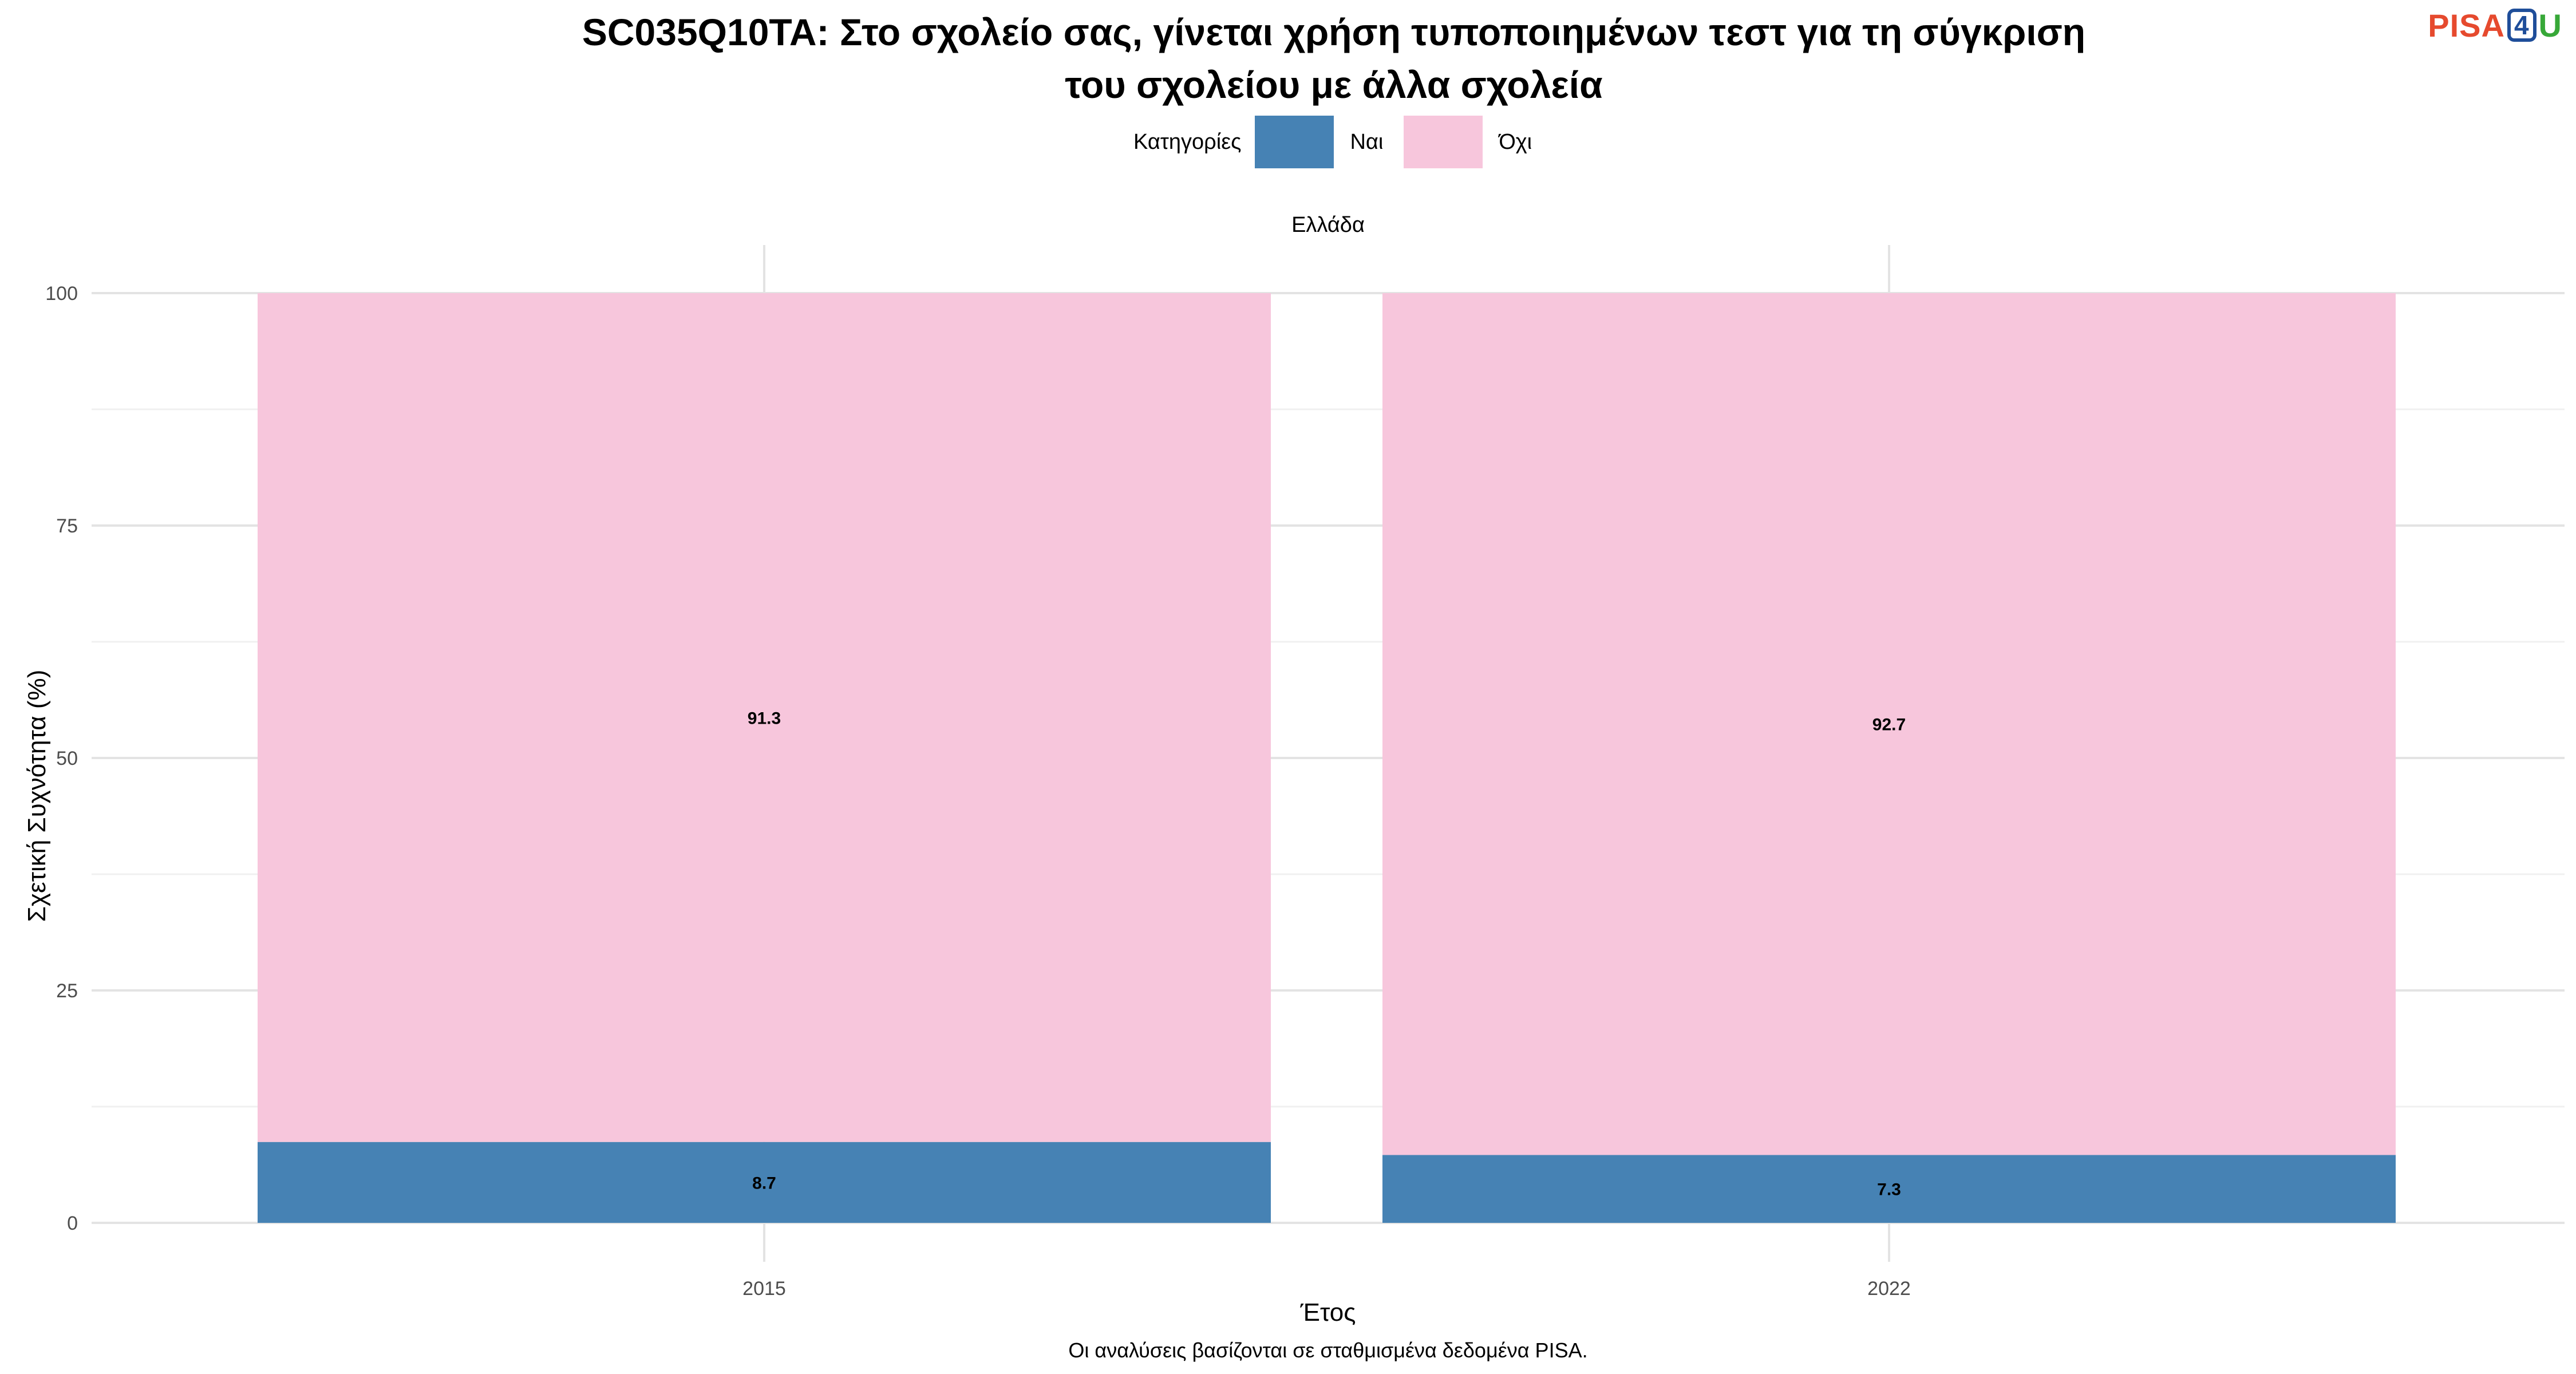 The image size is (2576, 1374). Describe the element at coordinates (1294, 142) in the screenshot. I see `legend-key-nai` at that location.